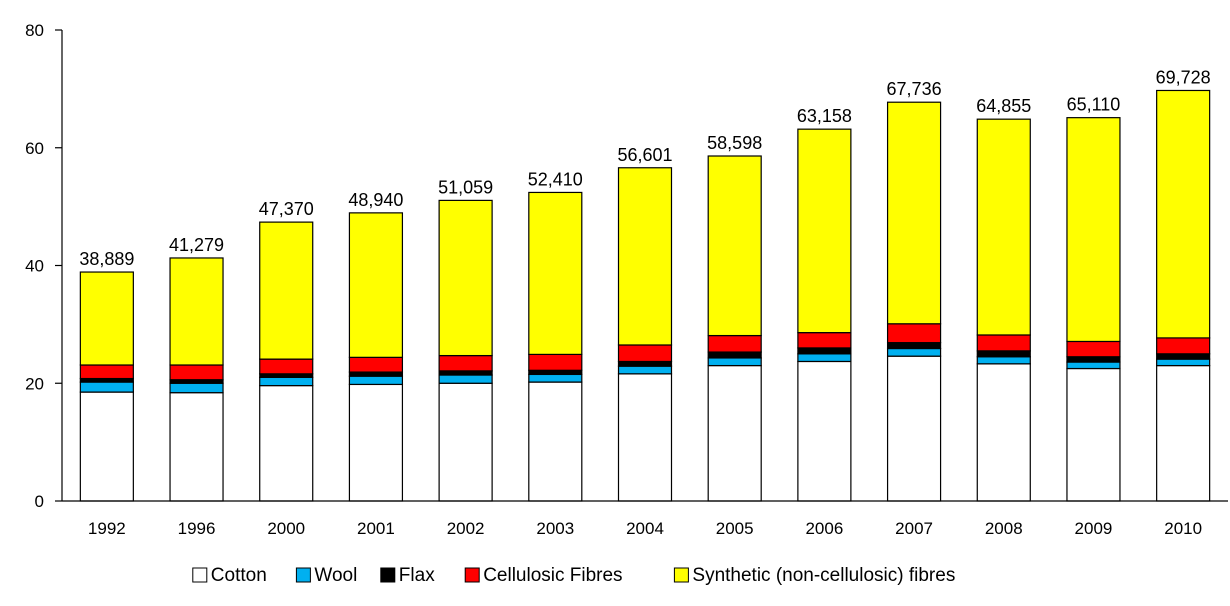  I want to click on bar-segment-cotton-2007, so click(914, 428).